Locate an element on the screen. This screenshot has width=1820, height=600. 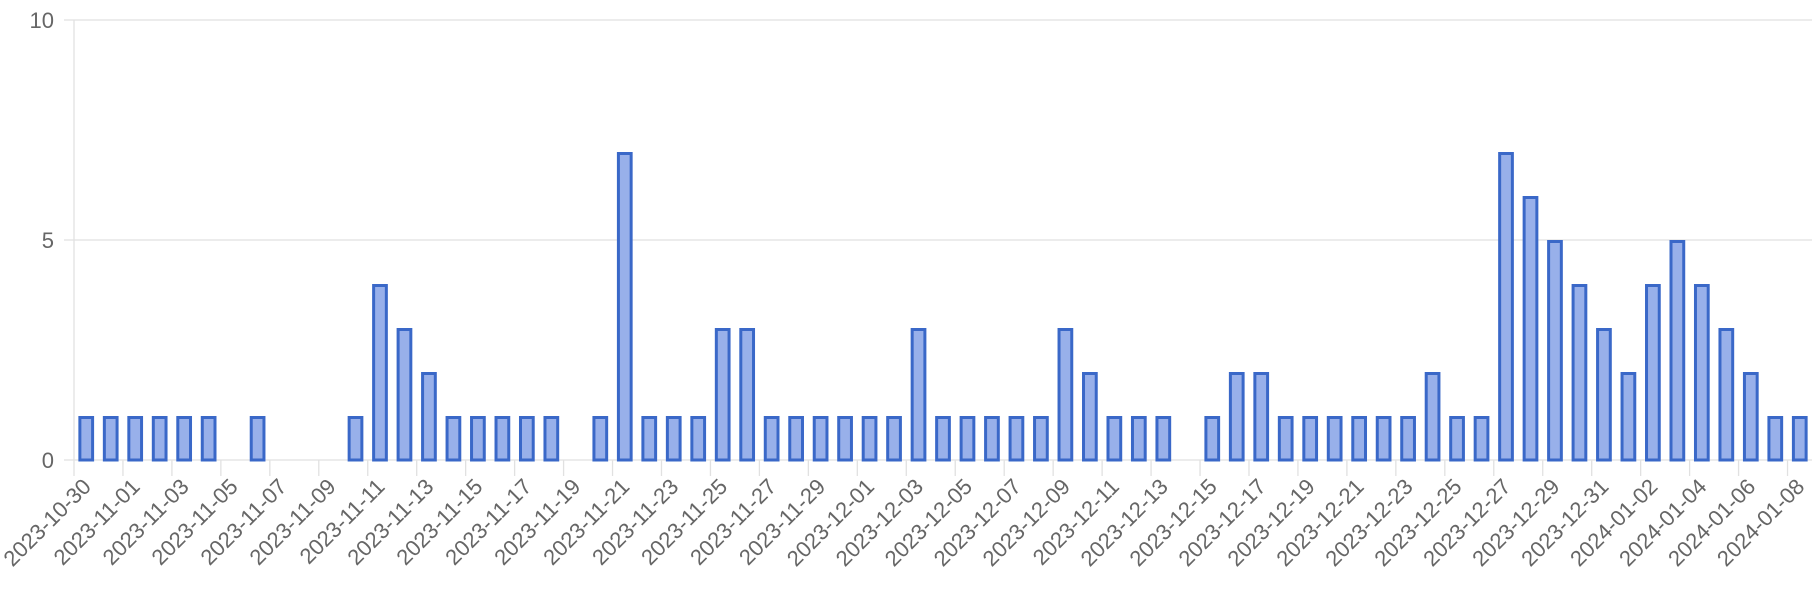
y-axis-labels: 0 5 10 is located at coordinates (42, 240).